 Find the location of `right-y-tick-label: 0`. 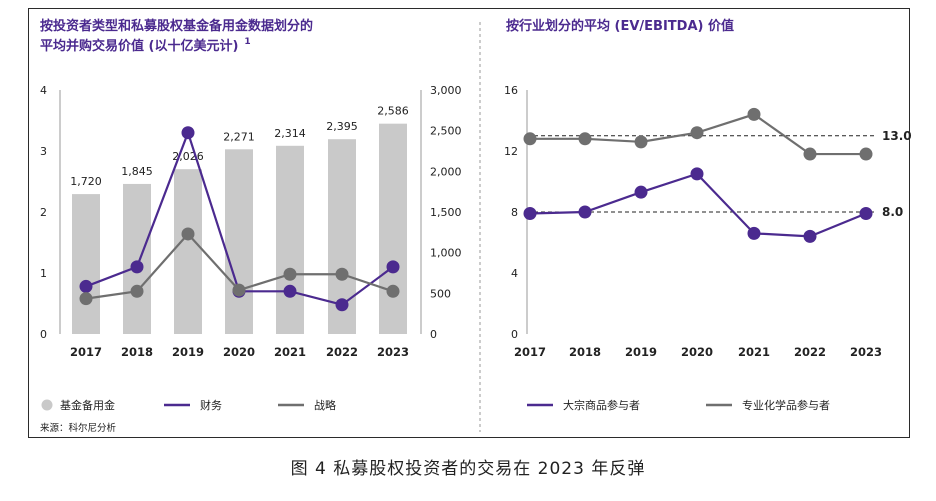

right-y-tick-label: 0 is located at coordinates (433, 334).